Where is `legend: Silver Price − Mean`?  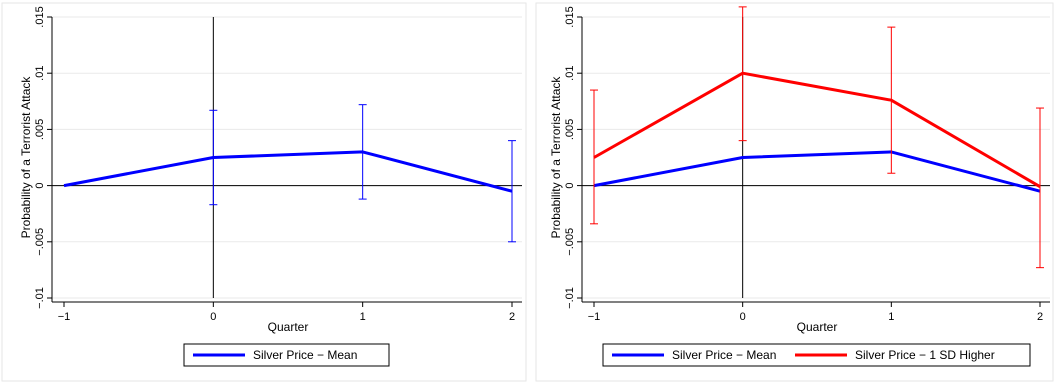
legend: Silver Price − Mean is located at coordinates (286, 355).